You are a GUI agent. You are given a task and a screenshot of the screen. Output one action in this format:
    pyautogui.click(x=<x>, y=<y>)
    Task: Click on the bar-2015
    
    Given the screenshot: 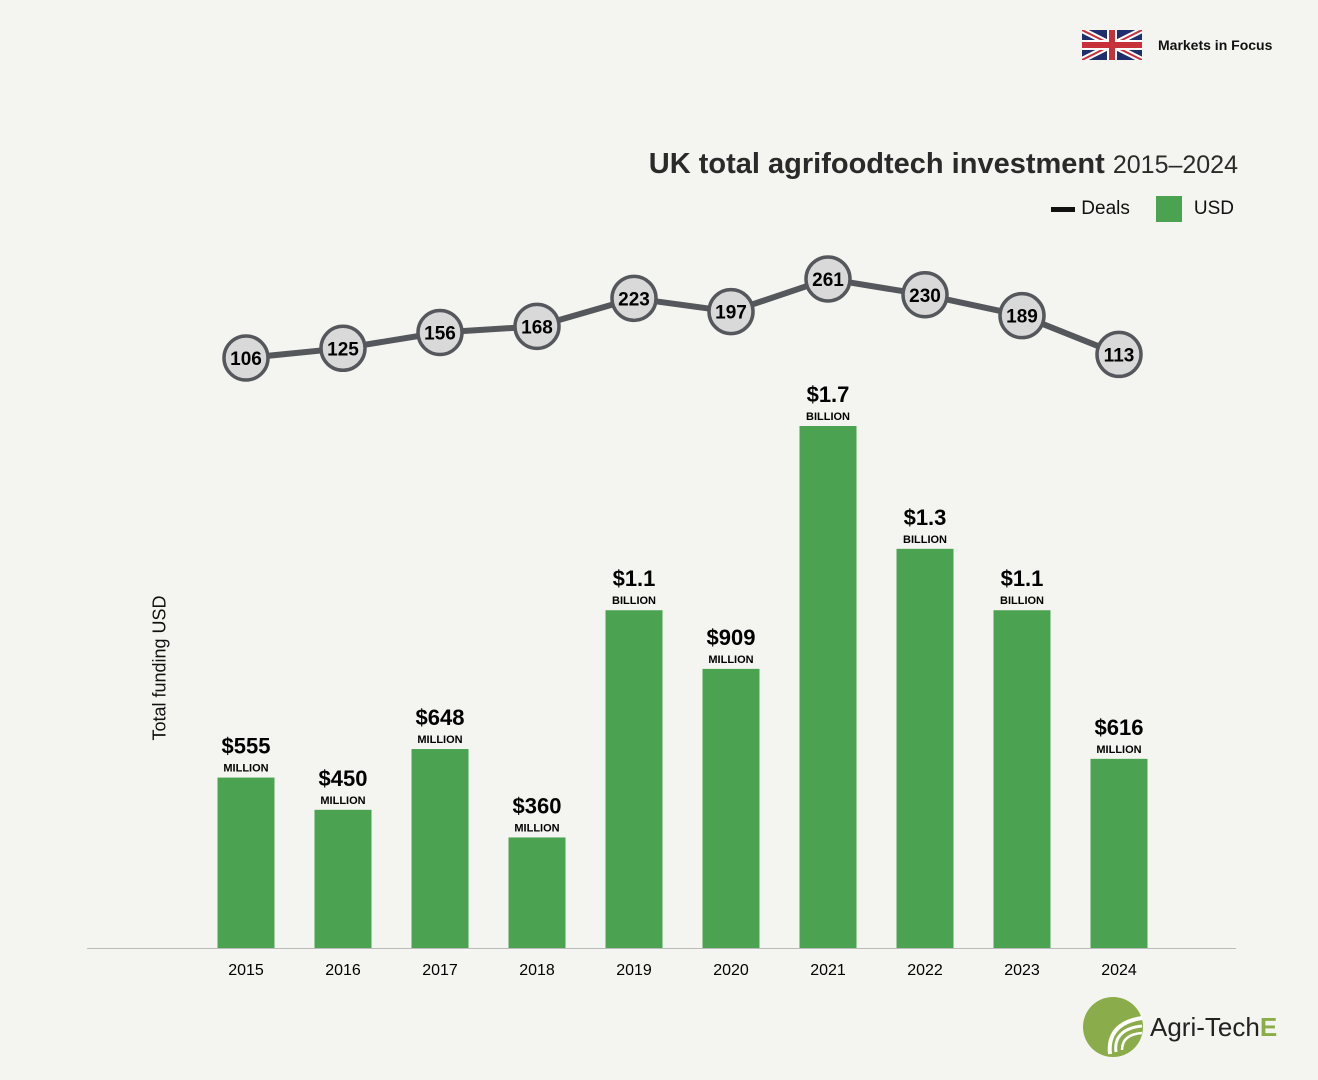 What is the action you would take?
    pyautogui.click(x=246, y=862)
    